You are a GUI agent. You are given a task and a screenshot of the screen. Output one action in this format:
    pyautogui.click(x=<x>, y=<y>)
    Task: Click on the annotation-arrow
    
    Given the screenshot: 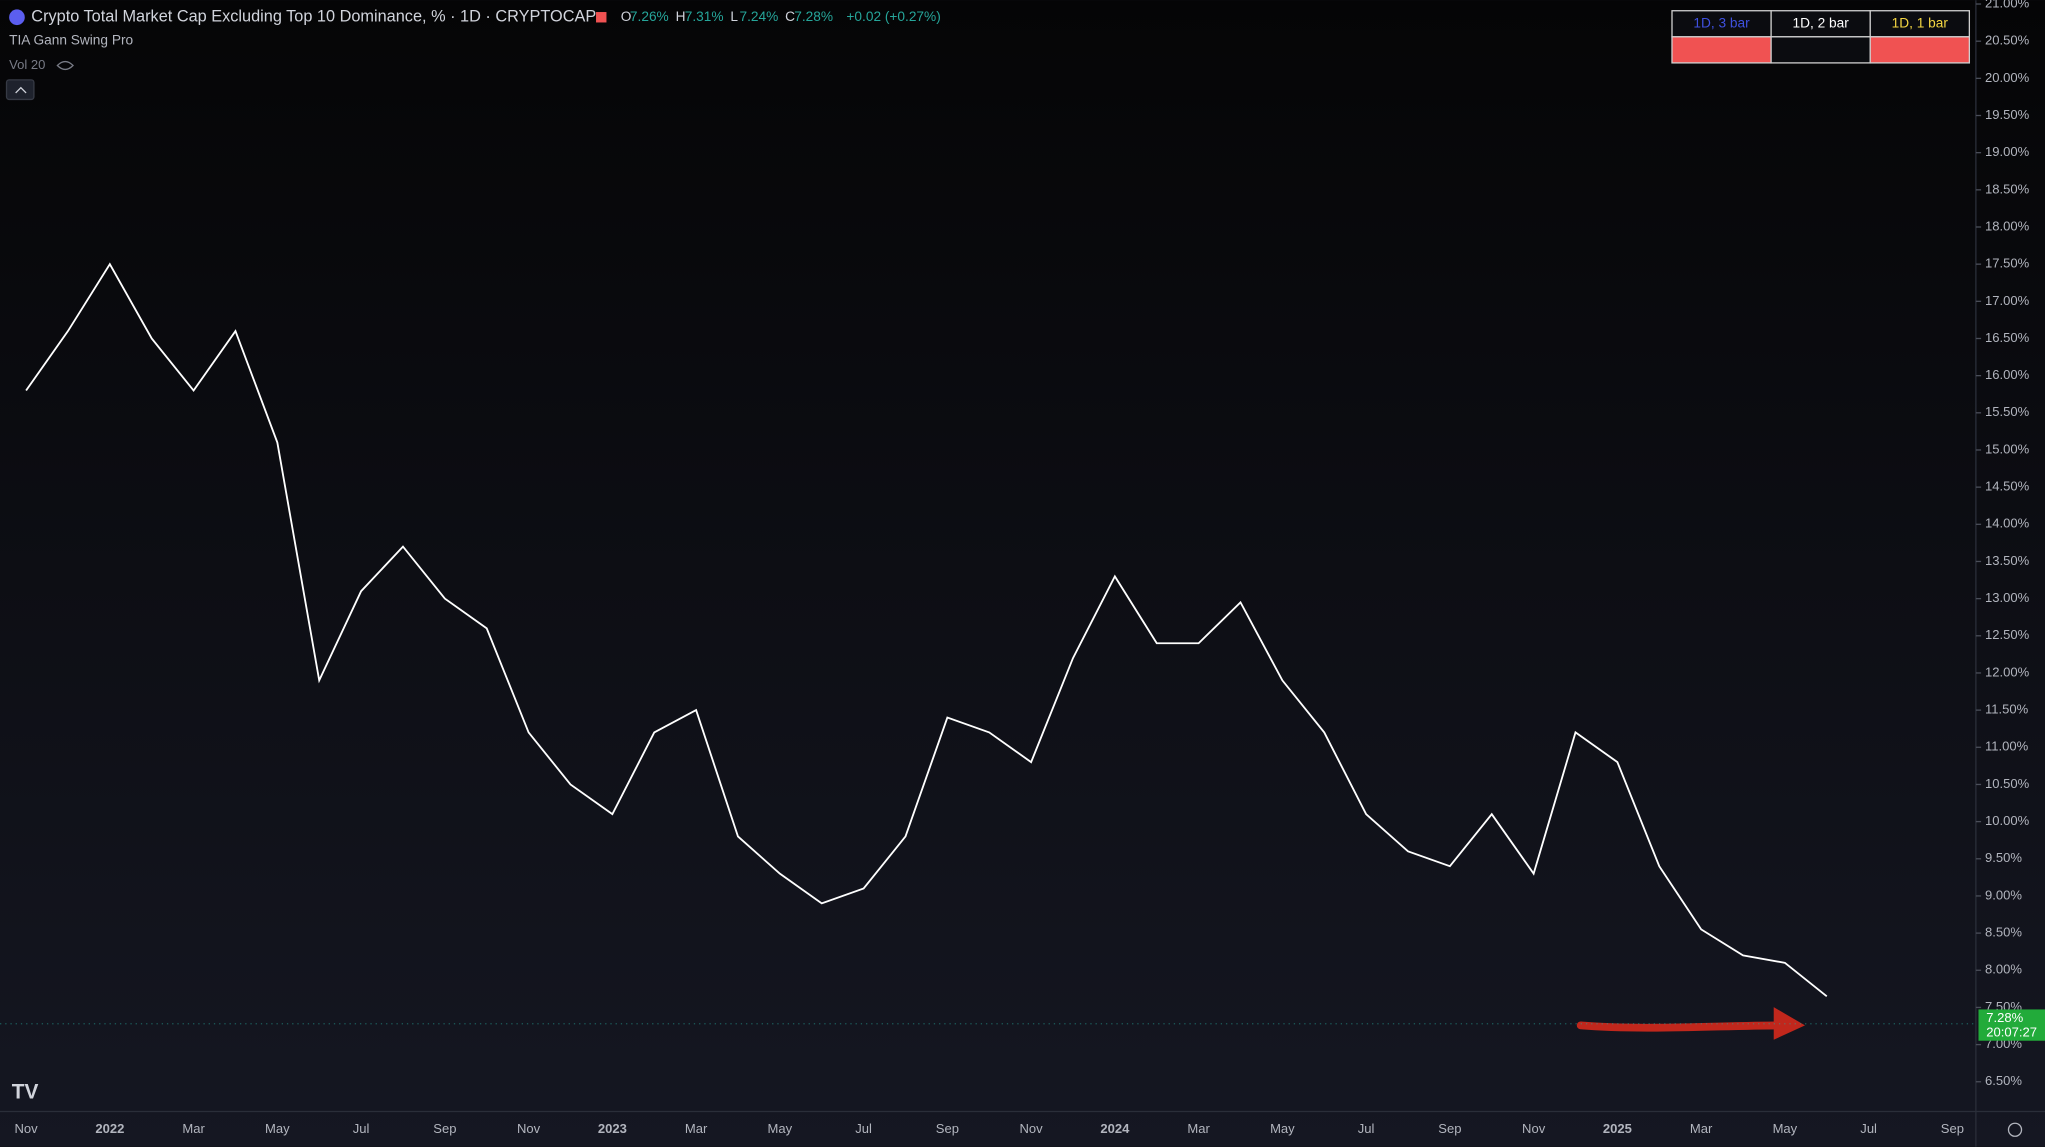 What is the action you would take?
    pyautogui.click(x=1680, y=1026)
    